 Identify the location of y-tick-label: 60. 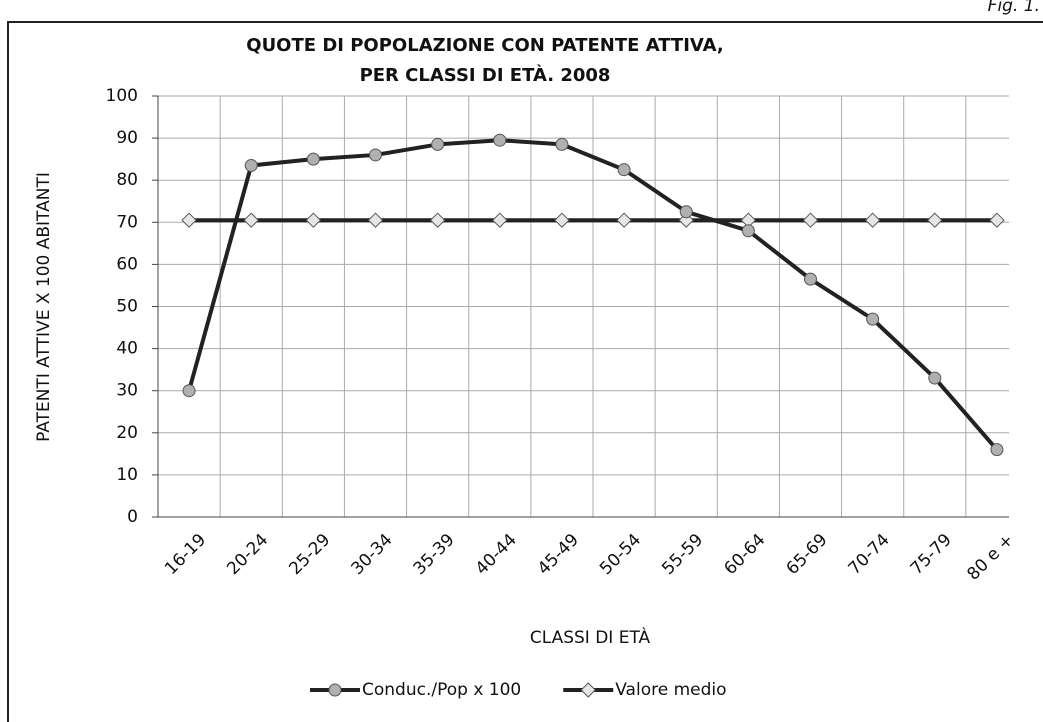
(127, 264).